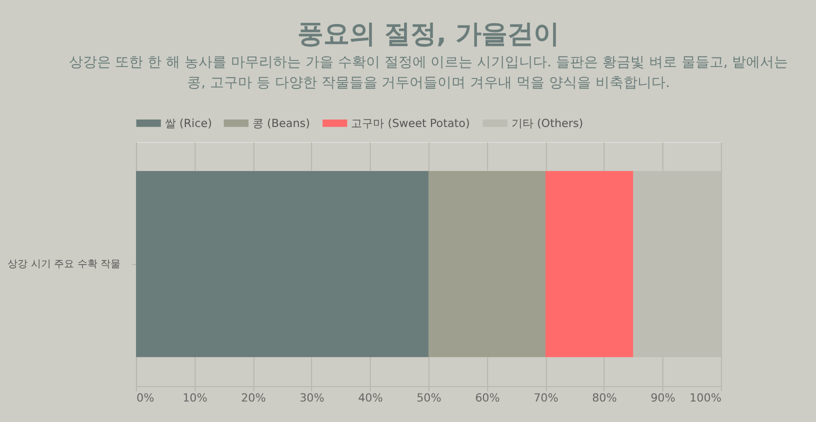  What do you see at coordinates (312, 397) in the screenshot?
I see `x-tick-label: 30%` at bounding box center [312, 397].